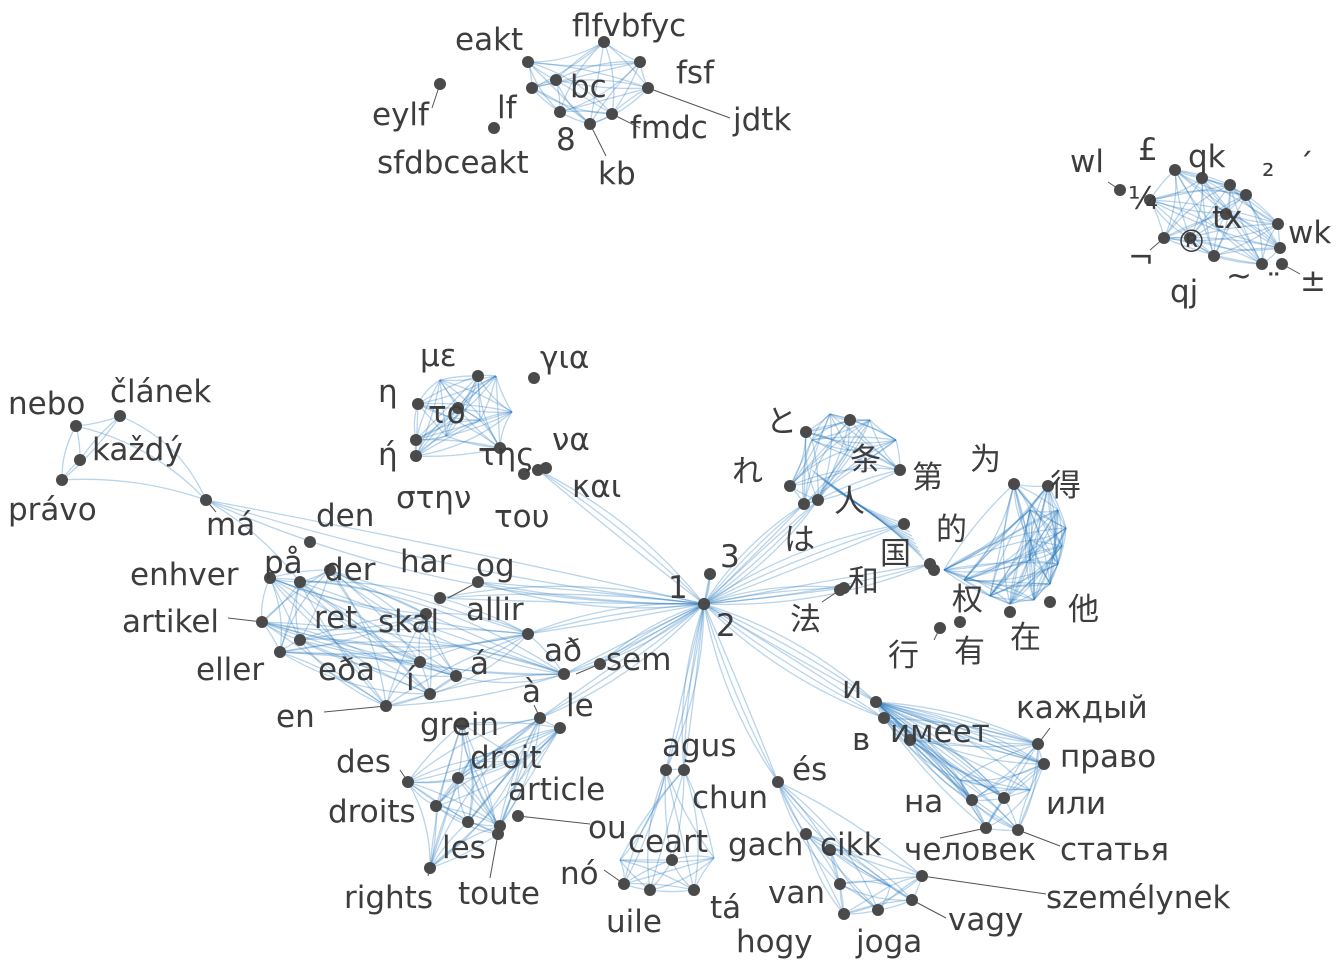 This screenshot has height=960, width=1344. What do you see at coordinates (46, 404) in the screenshot?
I see `label-czech: nebo` at bounding box center [46, 404].